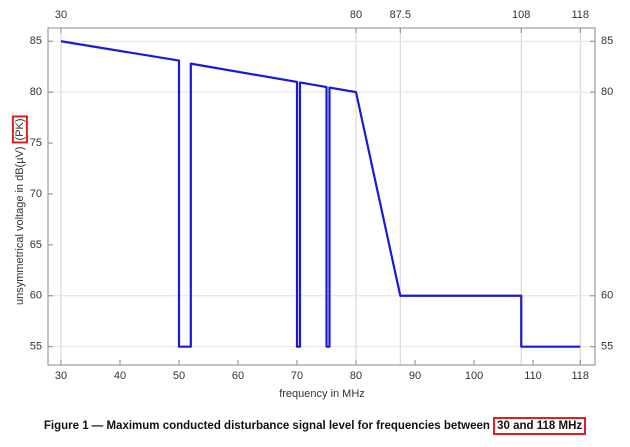  Describe the element at coordinates (297, 376) in the screenshot. I see `x-tick-label: 70` at that location.